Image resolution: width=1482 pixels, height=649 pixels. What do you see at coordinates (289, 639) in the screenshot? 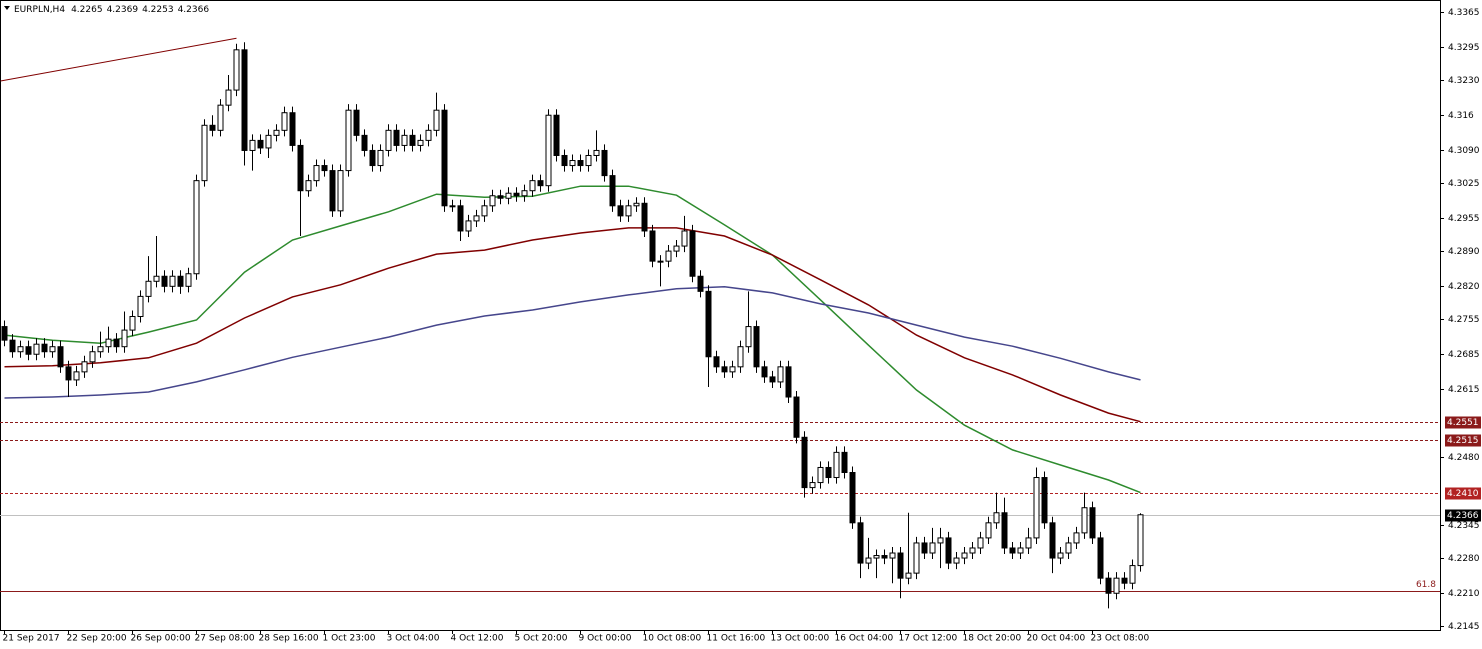
I see `x-tick-label: 28 Sep 16:00` at bounding box center [289, 639].